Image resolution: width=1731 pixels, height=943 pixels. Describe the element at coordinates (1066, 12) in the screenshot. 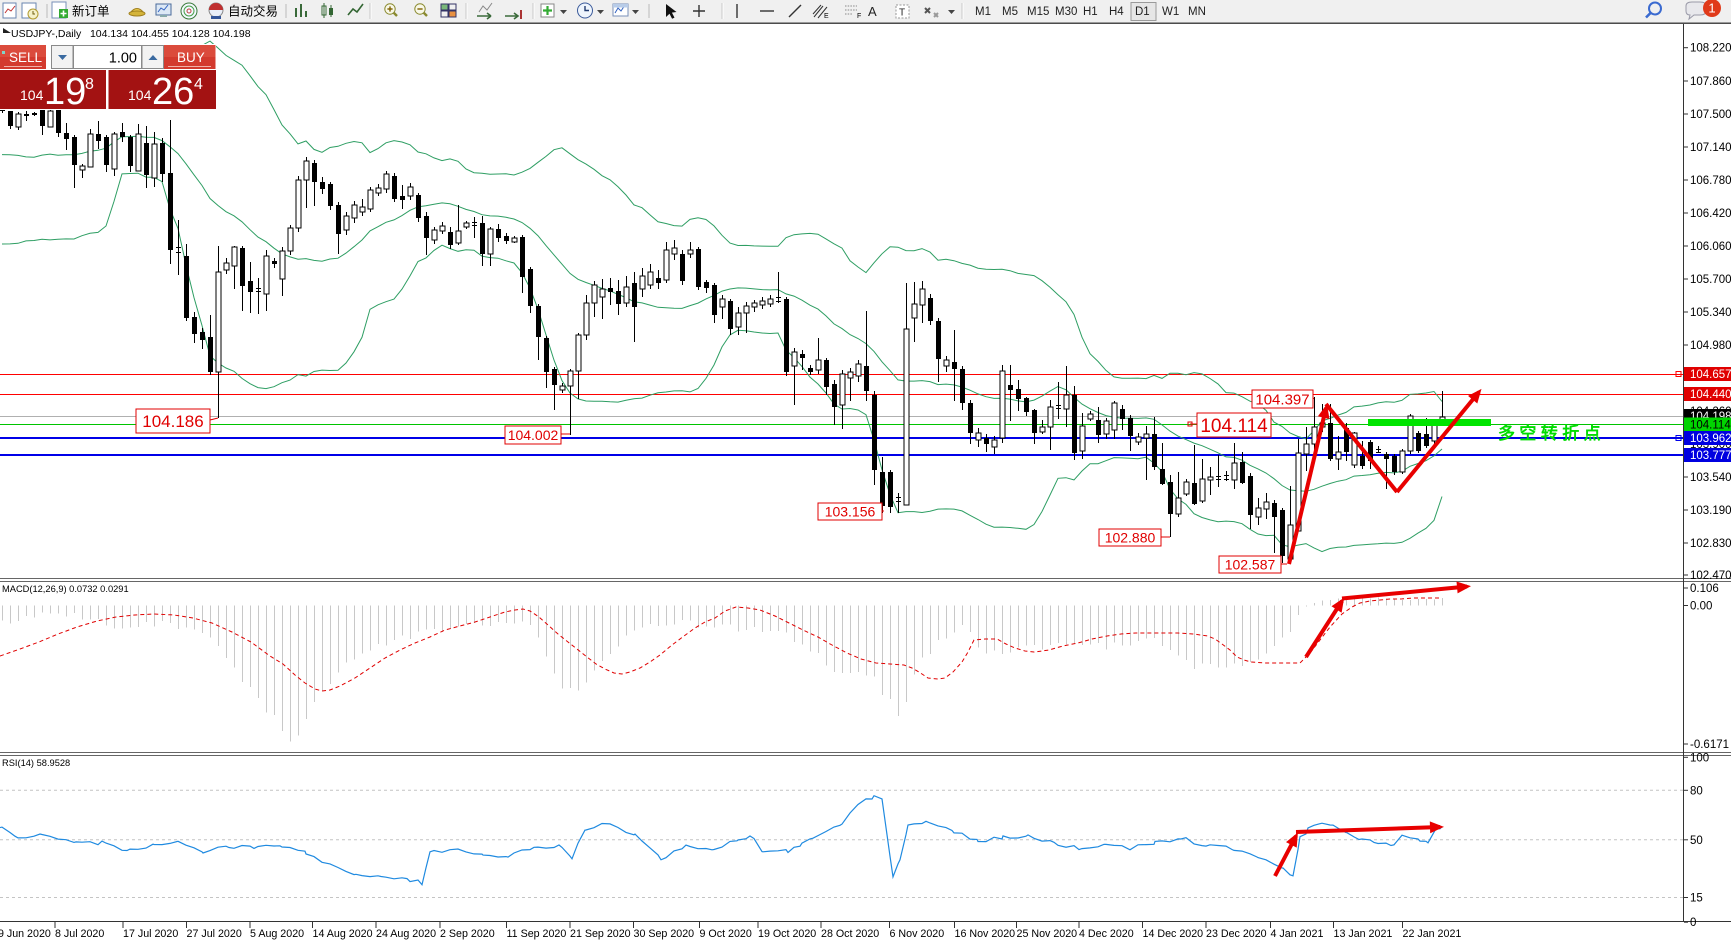

I see `svg-text: M30` at that location.